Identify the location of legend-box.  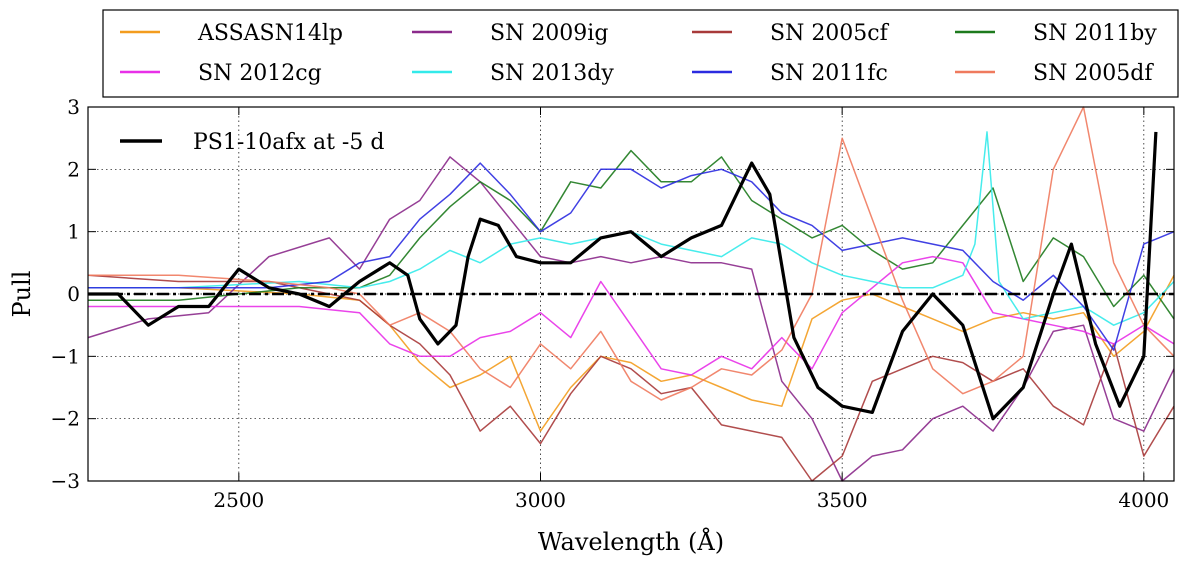
(640, 53).